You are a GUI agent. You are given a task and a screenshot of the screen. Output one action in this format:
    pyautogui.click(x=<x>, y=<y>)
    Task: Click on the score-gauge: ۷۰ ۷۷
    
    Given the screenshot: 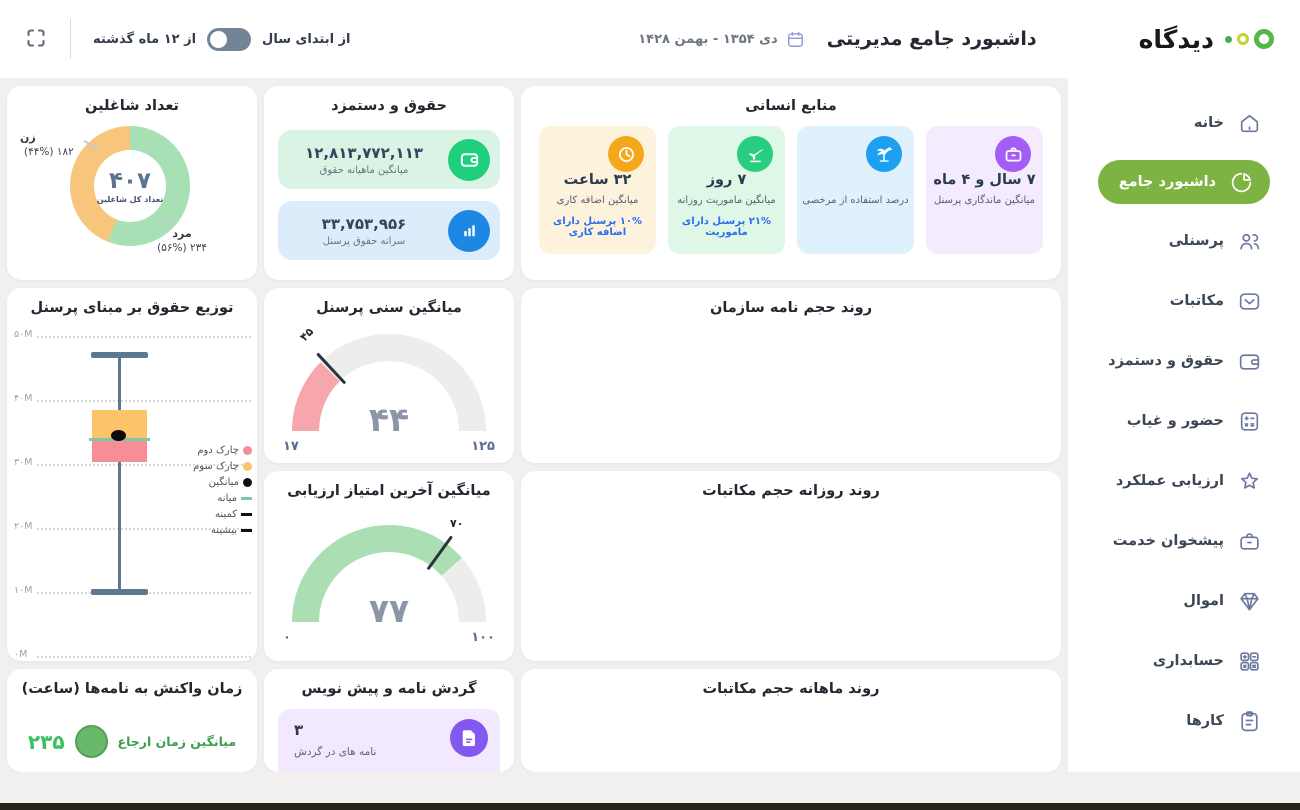 What is the action you would take?
    pyautogui.click(x=389, y=573)
    